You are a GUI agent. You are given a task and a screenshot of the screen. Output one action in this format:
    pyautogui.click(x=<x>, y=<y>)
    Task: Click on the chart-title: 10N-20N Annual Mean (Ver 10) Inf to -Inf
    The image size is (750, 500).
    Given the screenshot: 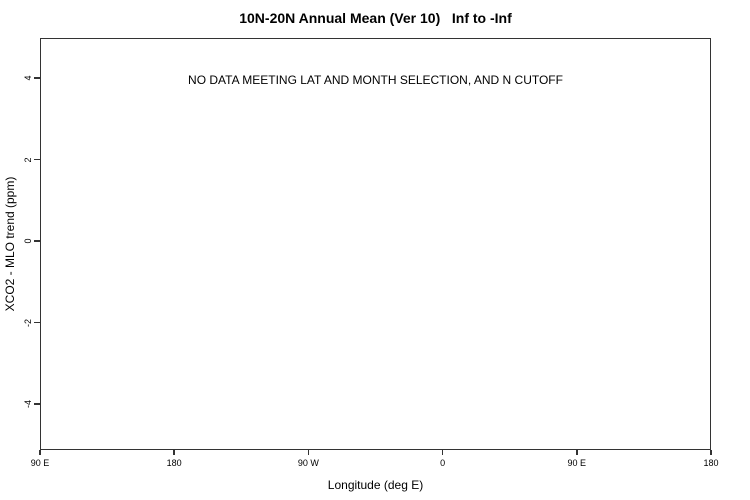 What is the action you would take?
    pyautogui.click(x=375, y=18)
    